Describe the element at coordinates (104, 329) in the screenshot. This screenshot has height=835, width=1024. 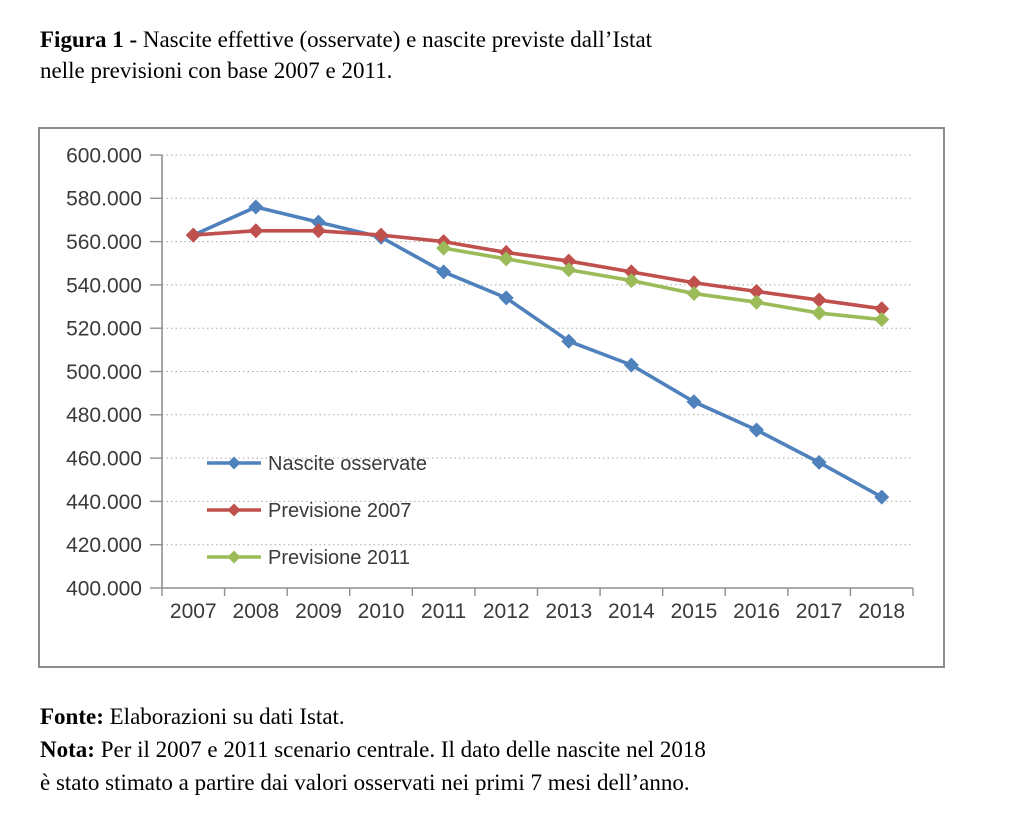
I see `y-axis-label: 520.000` at that location.